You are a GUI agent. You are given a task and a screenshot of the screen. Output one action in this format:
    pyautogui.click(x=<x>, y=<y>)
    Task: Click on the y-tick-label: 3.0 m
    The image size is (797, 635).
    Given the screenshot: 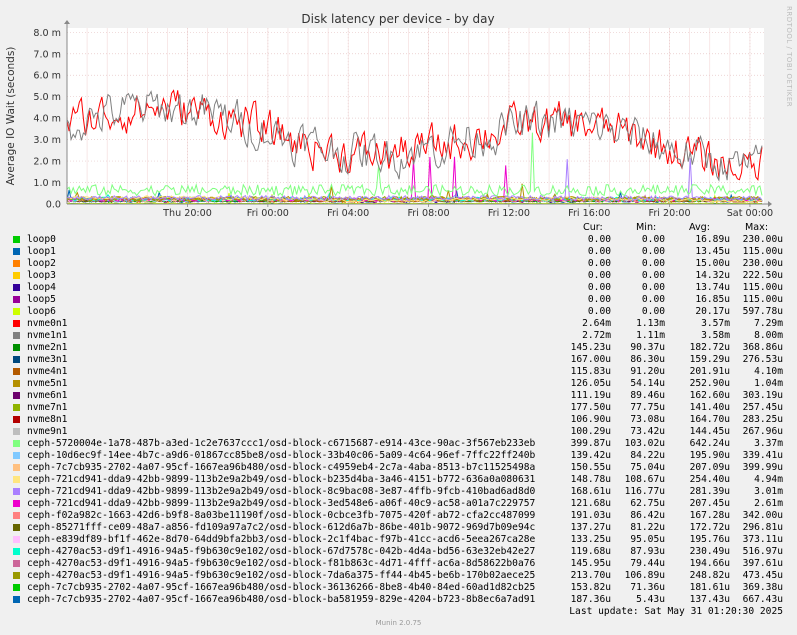 What is the action you would take?
    pyautogui.click(x=47, y=140)
    